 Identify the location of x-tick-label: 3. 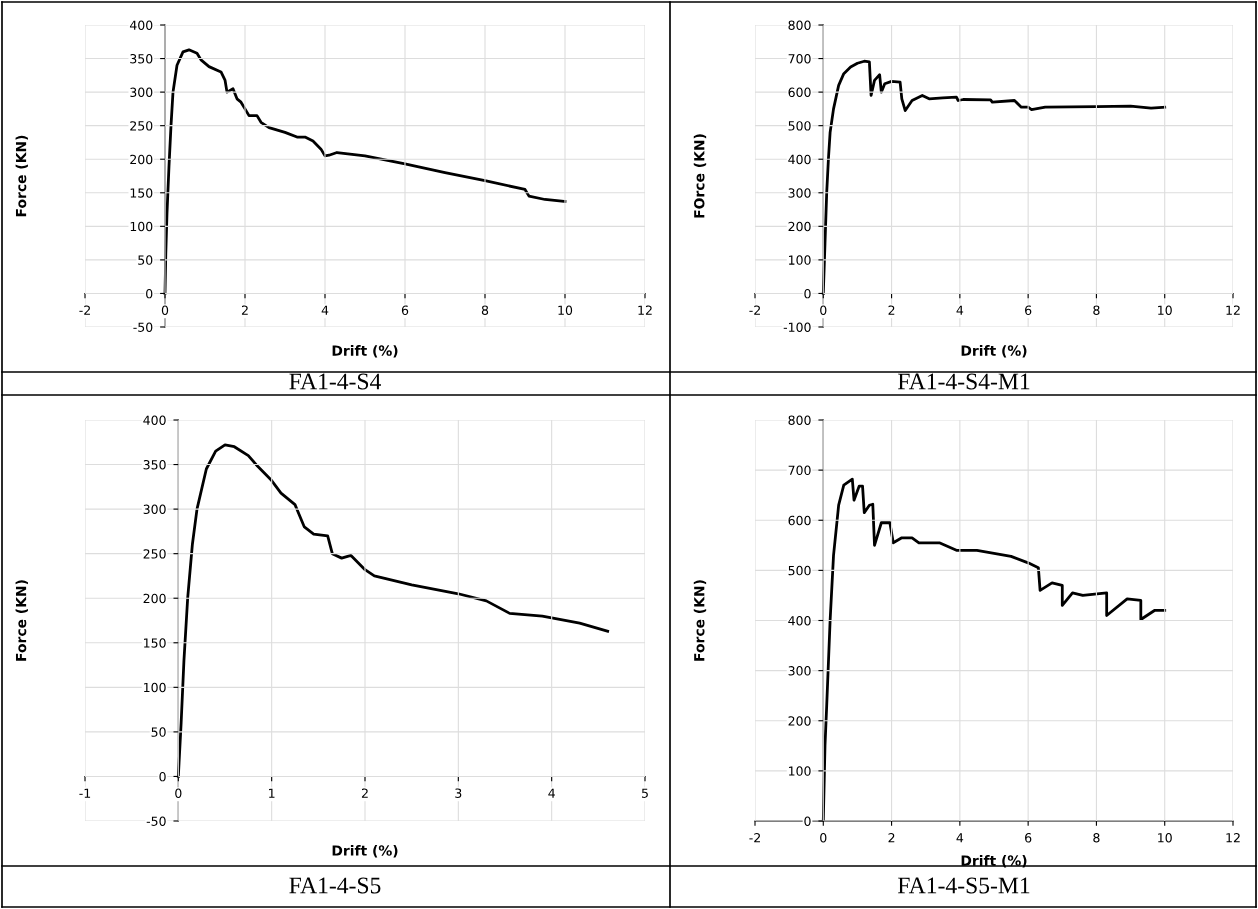
(458, 793).